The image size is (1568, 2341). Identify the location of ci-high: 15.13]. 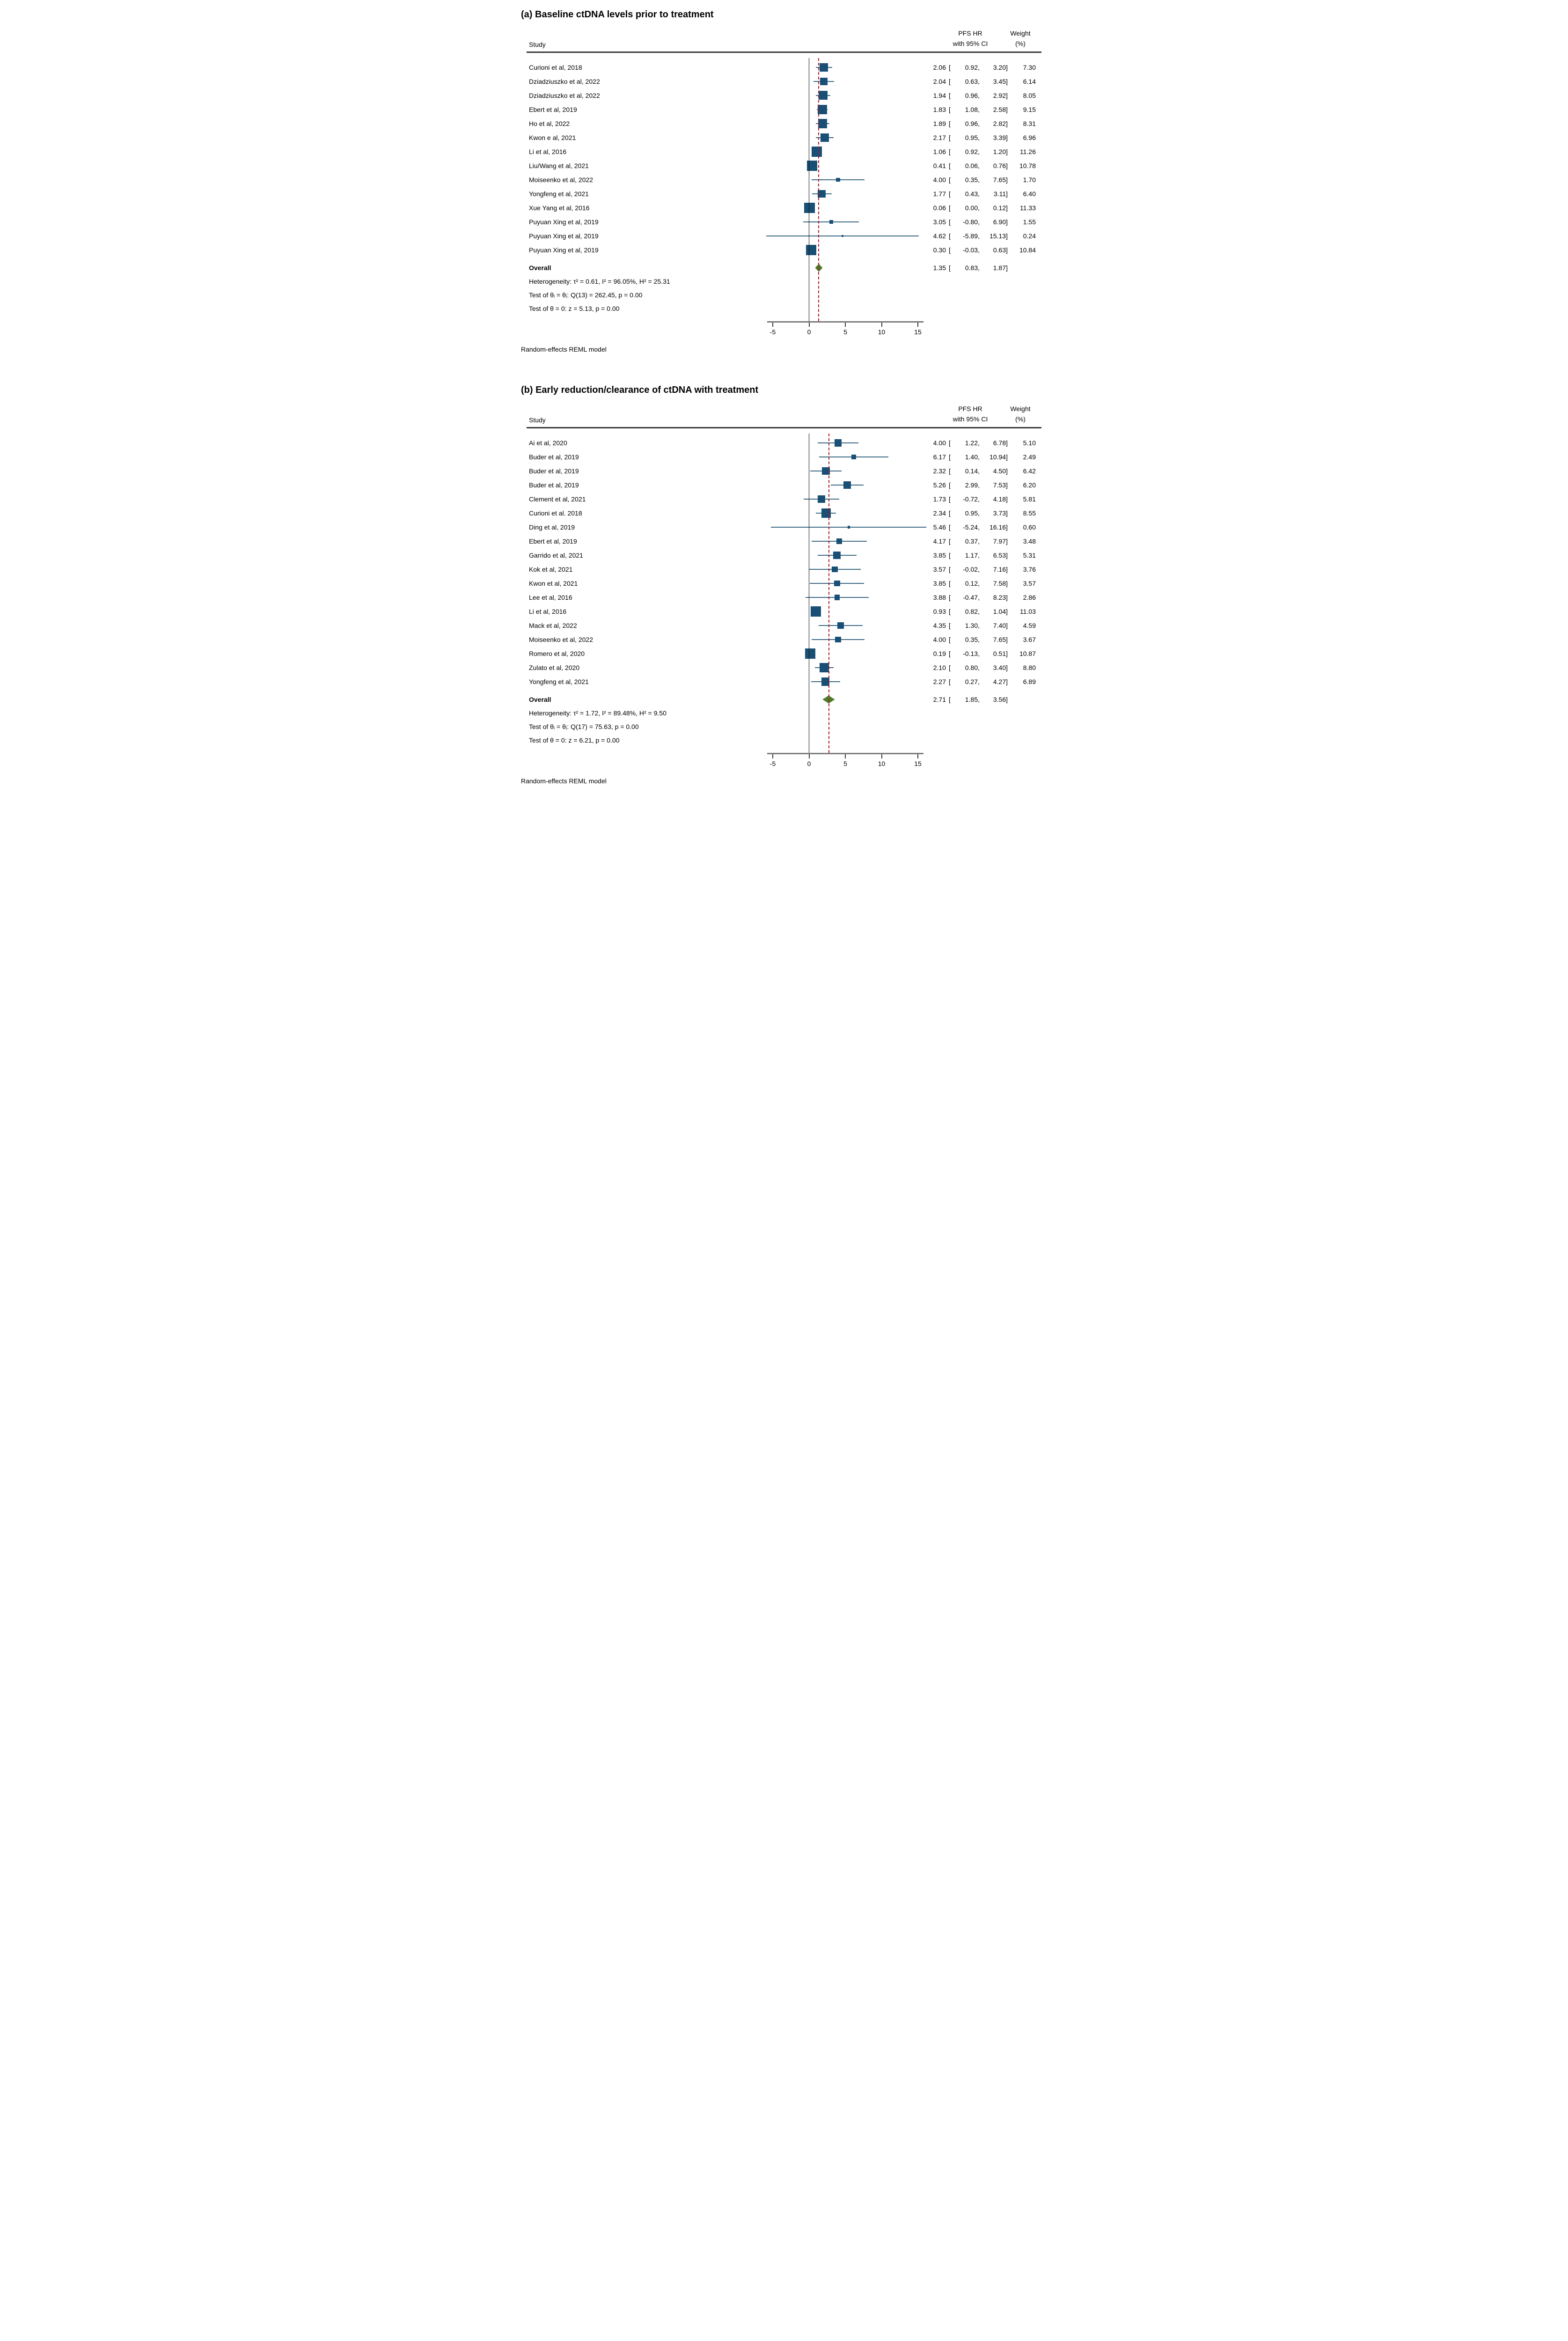
(999, 236).